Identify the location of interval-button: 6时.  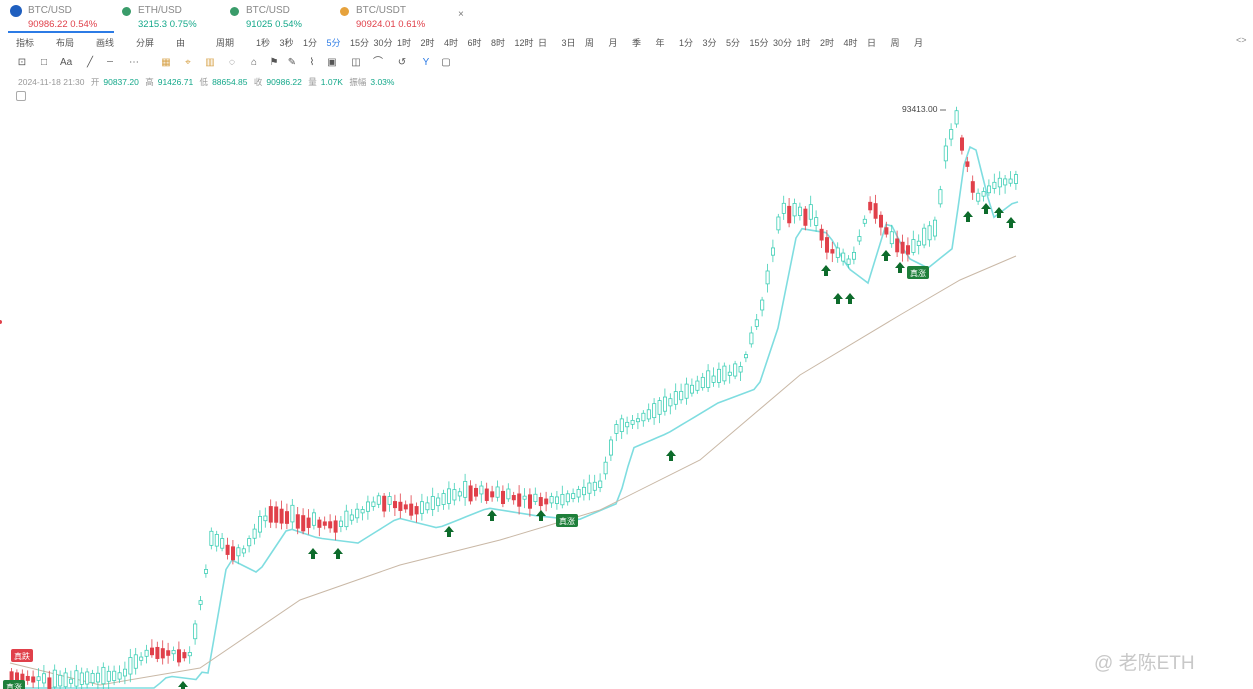
(474, 43).